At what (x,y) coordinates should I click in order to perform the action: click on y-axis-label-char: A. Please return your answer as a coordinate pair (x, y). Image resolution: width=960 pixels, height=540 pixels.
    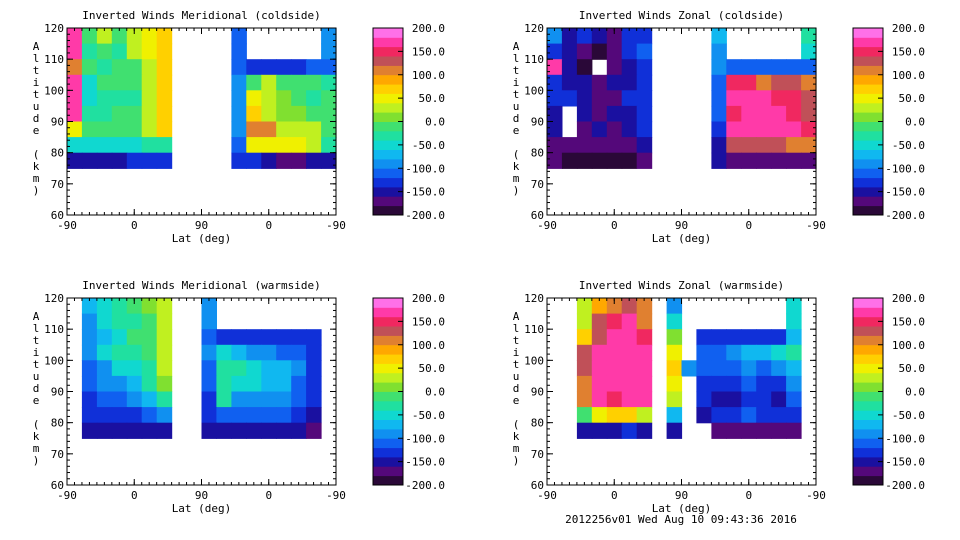
    Looking at the image, I should click on (516, 316).